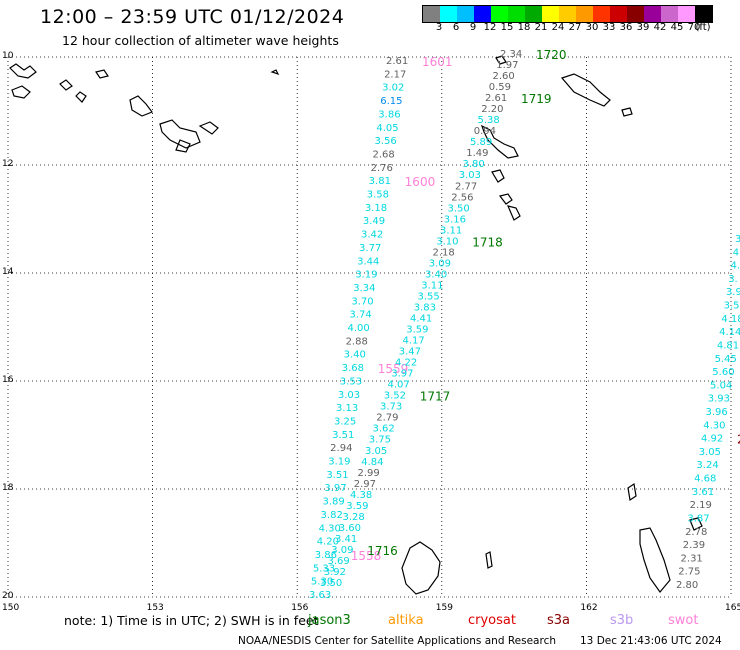  I want to click on wave-height-value: 3.10, so click(447, 241).